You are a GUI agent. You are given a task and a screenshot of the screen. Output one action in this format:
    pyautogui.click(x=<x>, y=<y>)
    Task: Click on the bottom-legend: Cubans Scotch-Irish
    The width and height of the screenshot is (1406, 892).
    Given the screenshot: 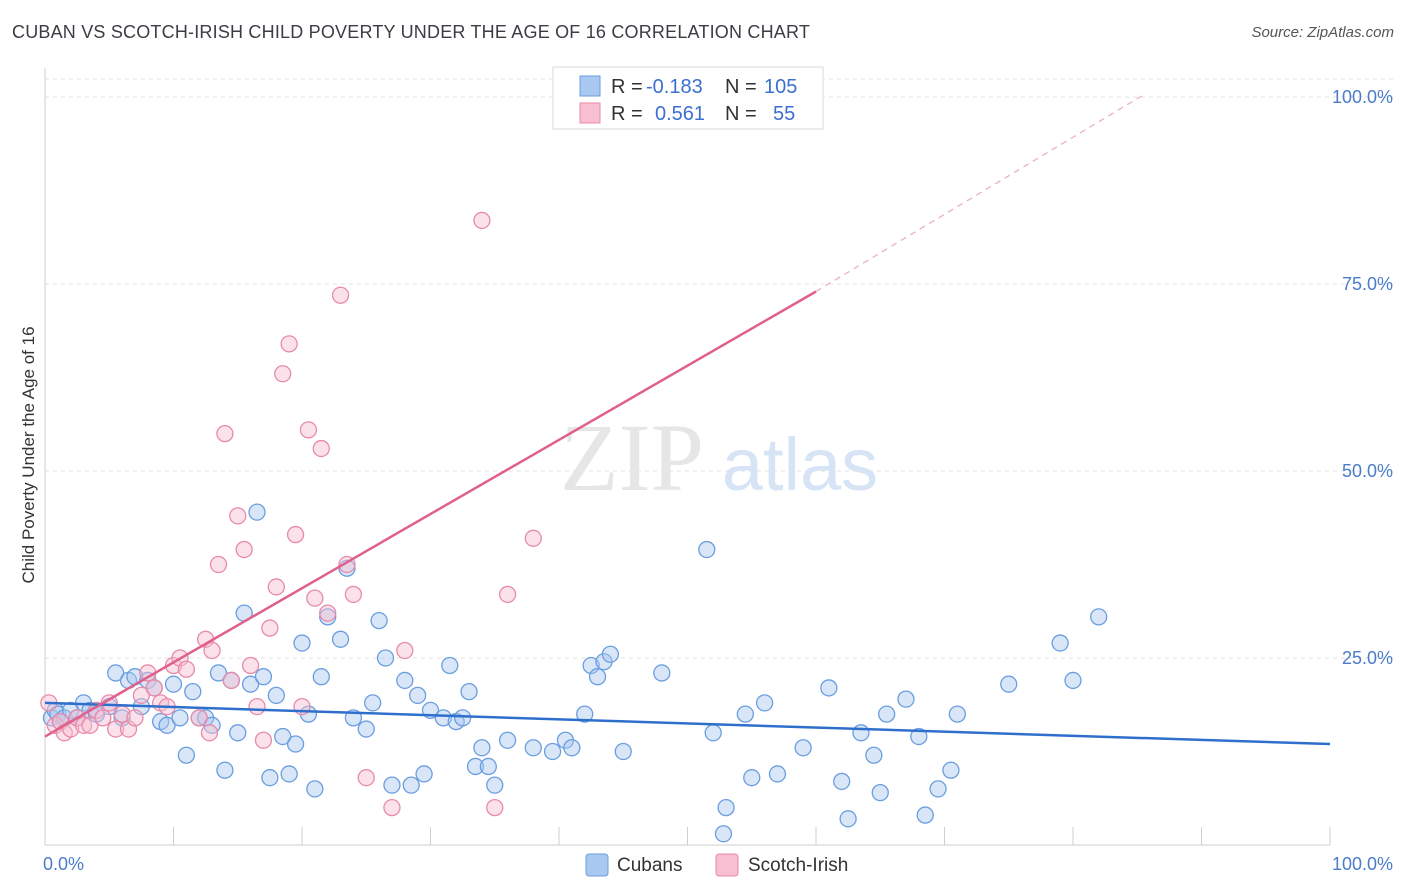 What is the action you would take?
    pyautogui.click(x=716, y=865)
    